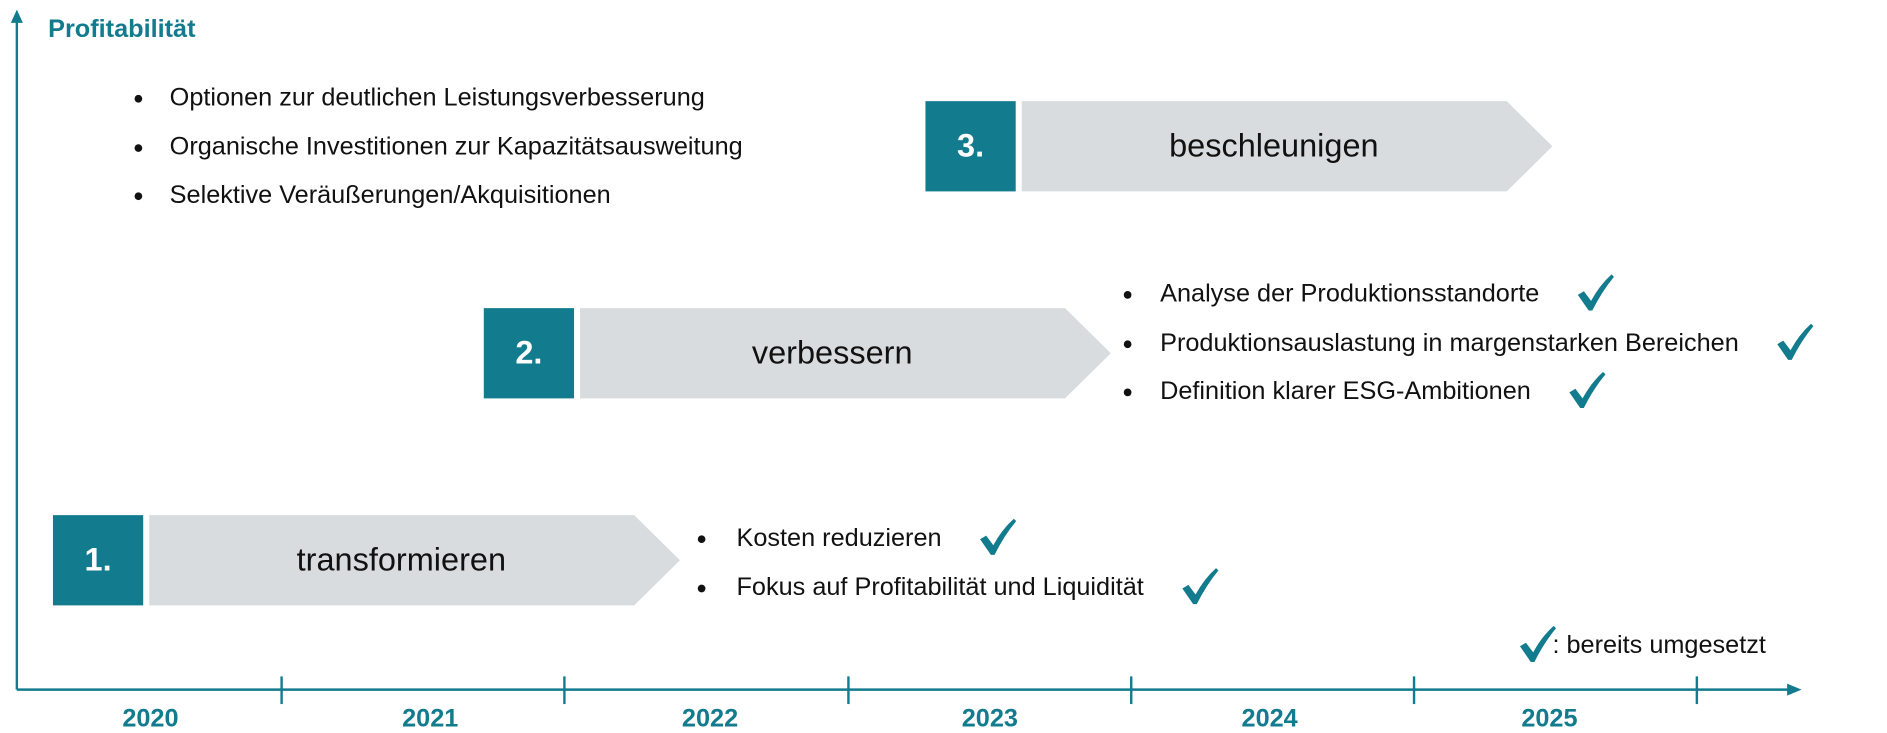 This screenshot has width=1887, height=733. What do you see at coordinates (401, 560) in the screenshot?
I see `stage-label: transformieren` at bounding box center [401, 560].